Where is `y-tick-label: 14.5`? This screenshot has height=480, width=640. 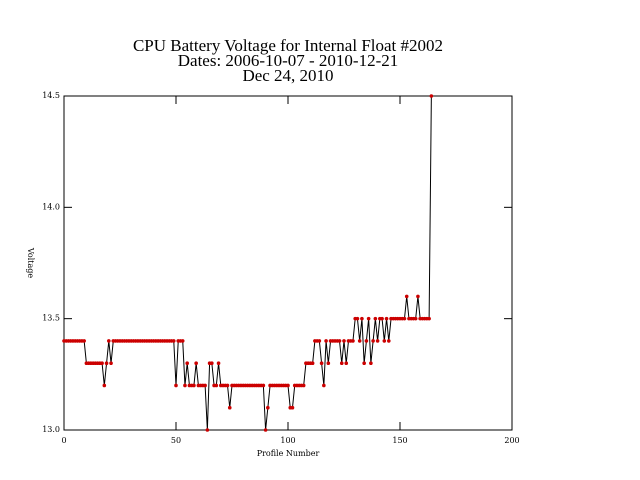 y-tick-label: 14.5 is located at coordinates (51, 95).